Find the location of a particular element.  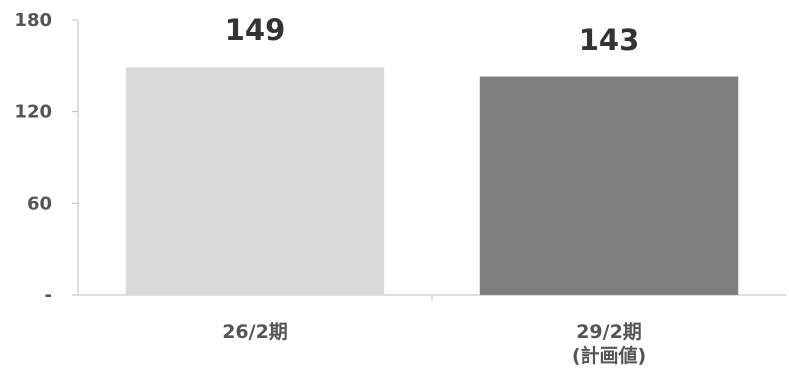

y-axis: - 60 120 180 is located at coordinates (46, 158).